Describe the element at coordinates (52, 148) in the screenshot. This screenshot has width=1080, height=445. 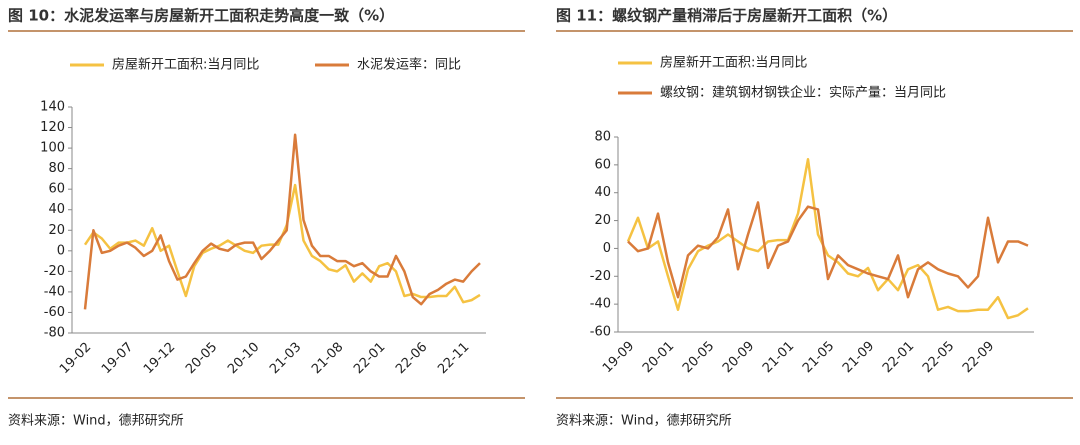
I see `y-tick-label: 100` at that location.